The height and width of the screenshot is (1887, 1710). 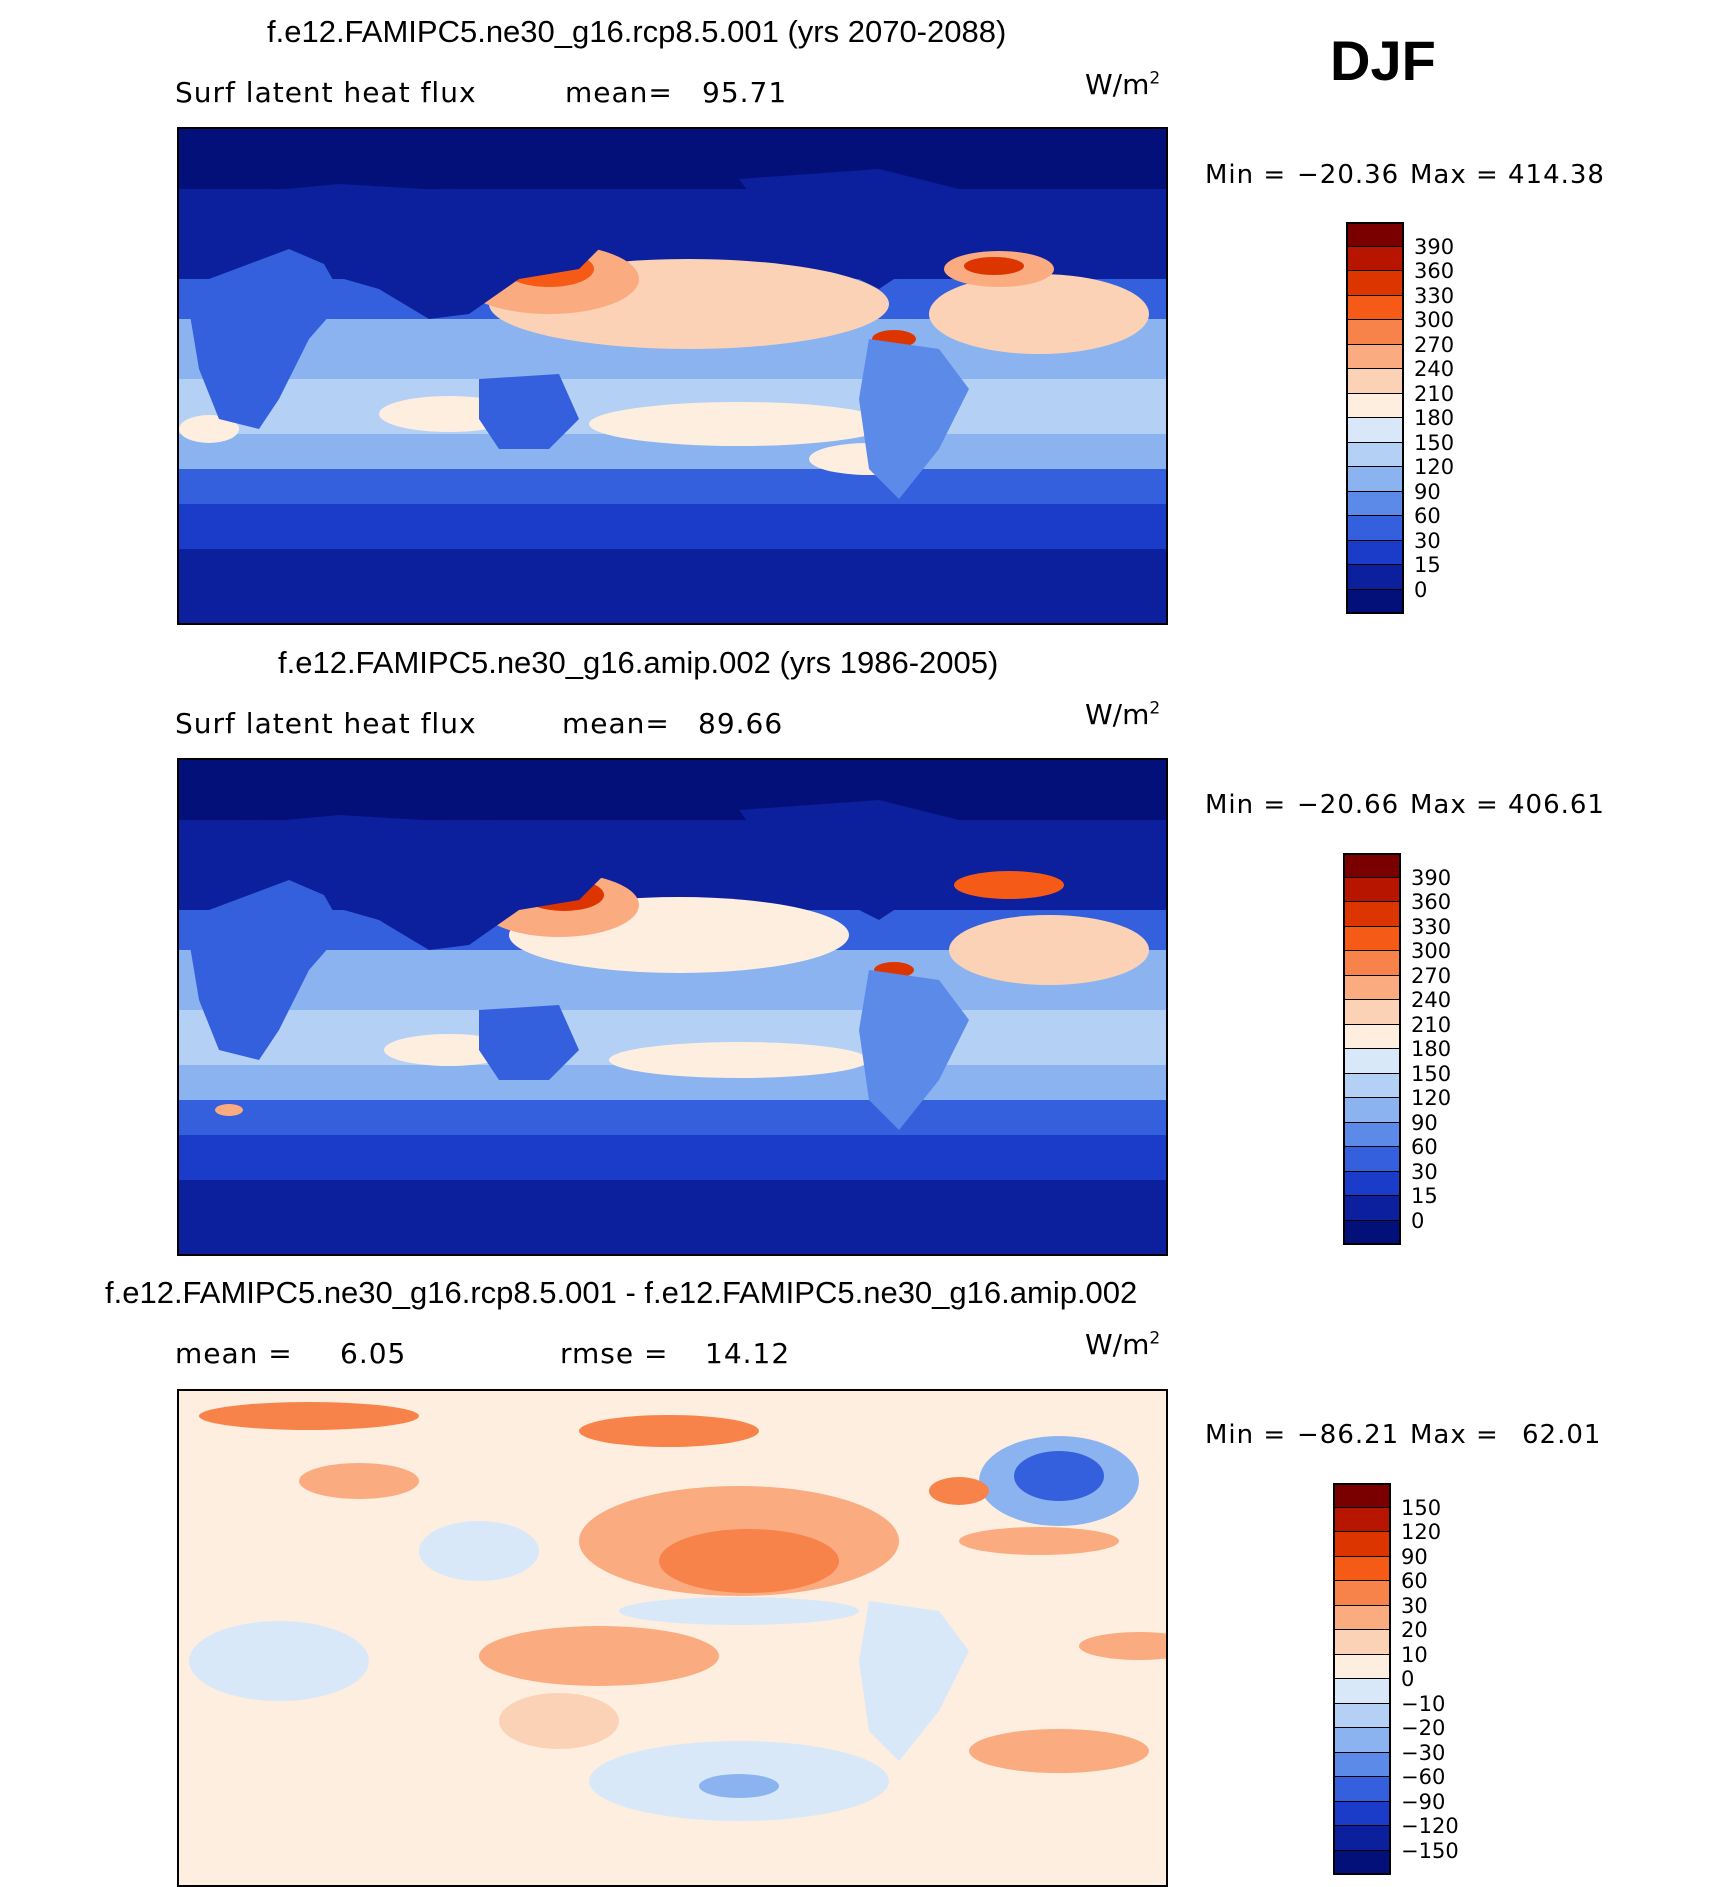 What do you see at coordinates (1556, 175) in the screenshot?
I see `max-value: 414.38` at bounding box center [1556, 175].